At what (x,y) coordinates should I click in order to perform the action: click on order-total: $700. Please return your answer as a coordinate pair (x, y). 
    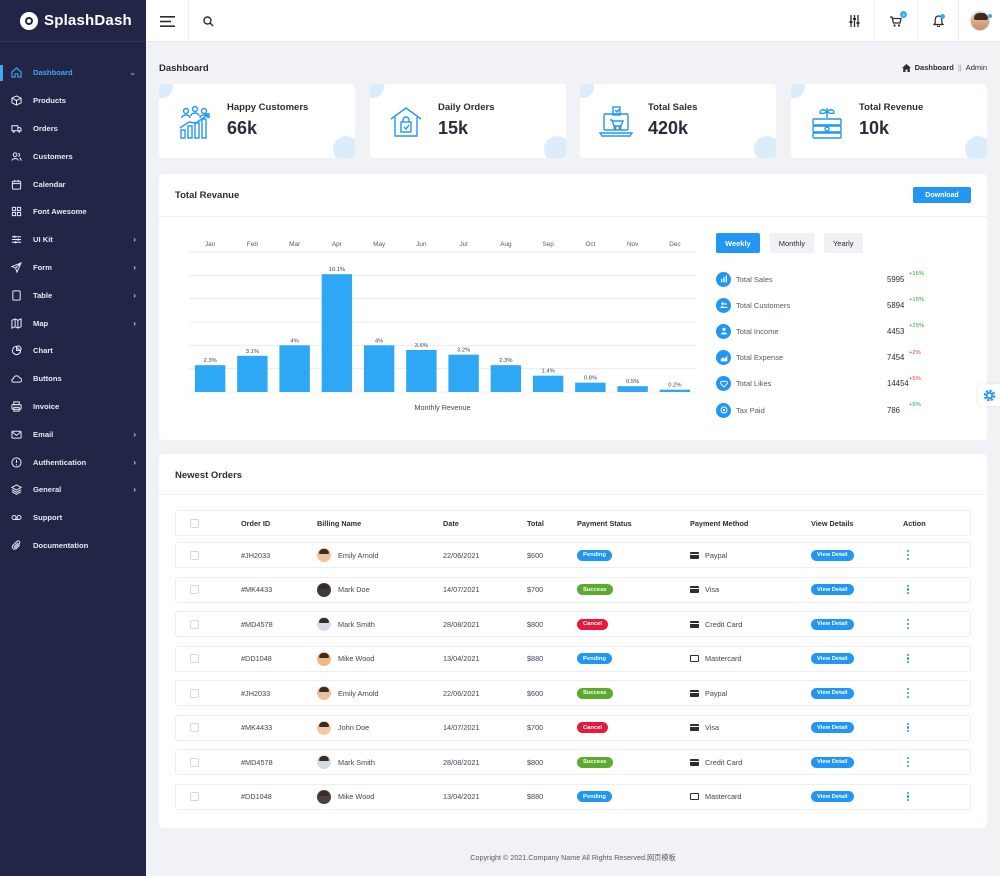
    Looking at the image, I should click on (535, 589).